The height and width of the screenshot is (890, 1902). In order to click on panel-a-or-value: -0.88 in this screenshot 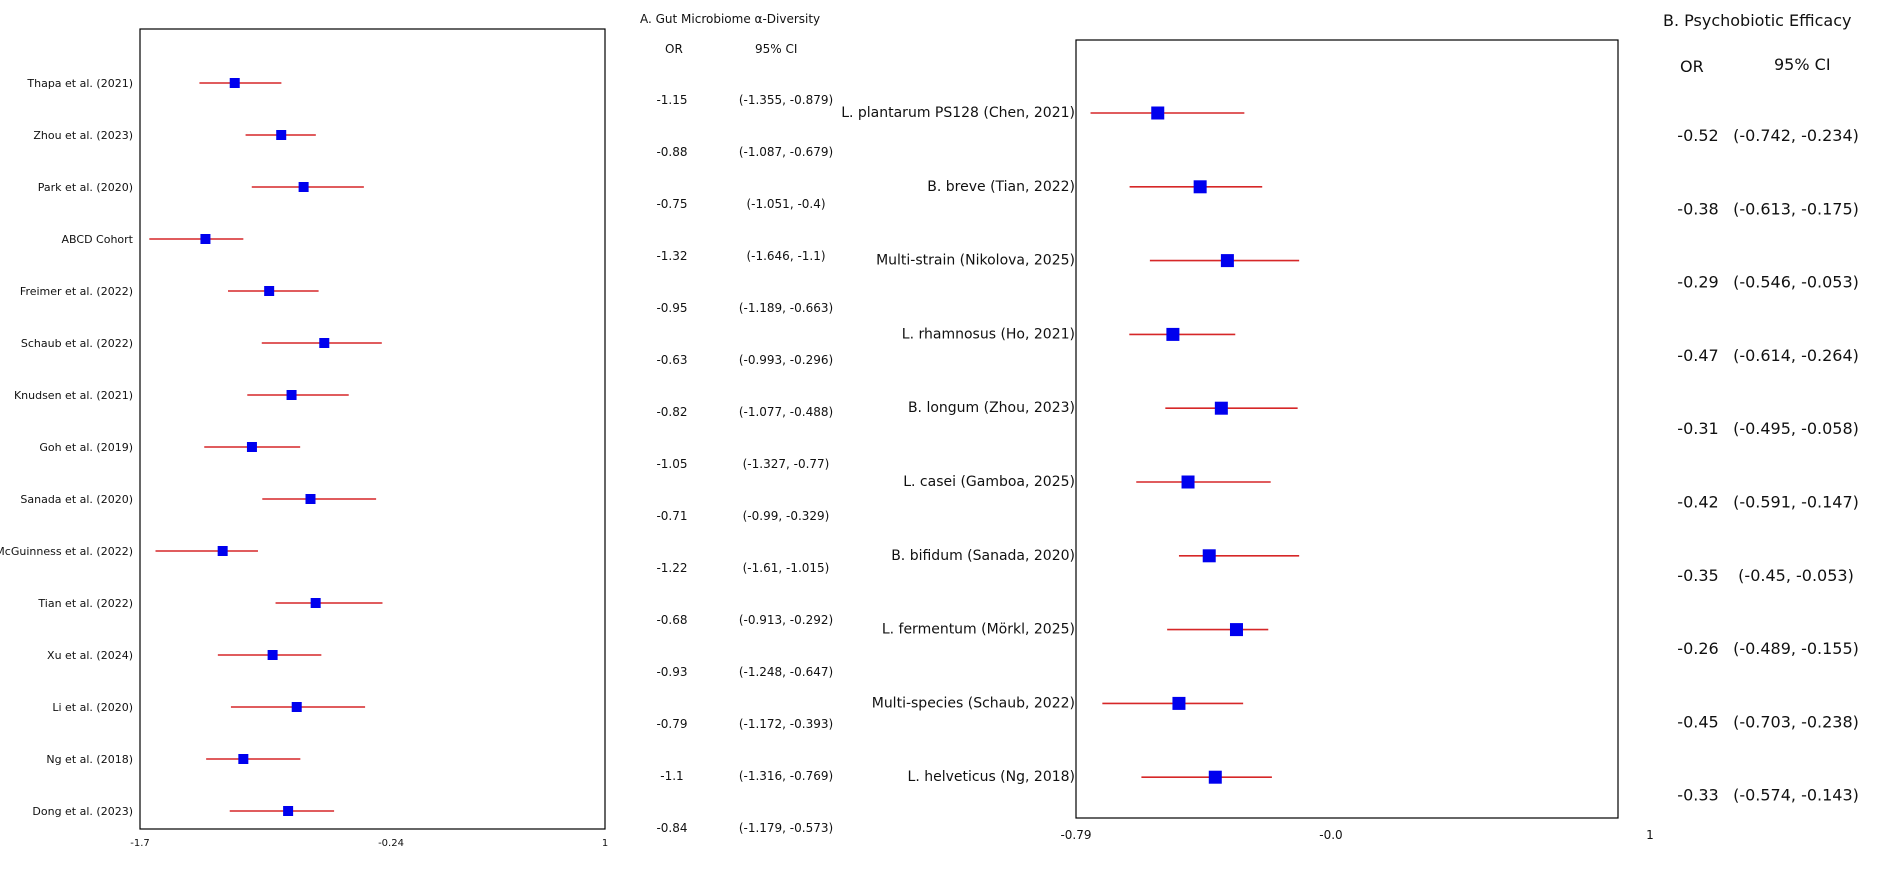, I will do `click(671, 152)`.